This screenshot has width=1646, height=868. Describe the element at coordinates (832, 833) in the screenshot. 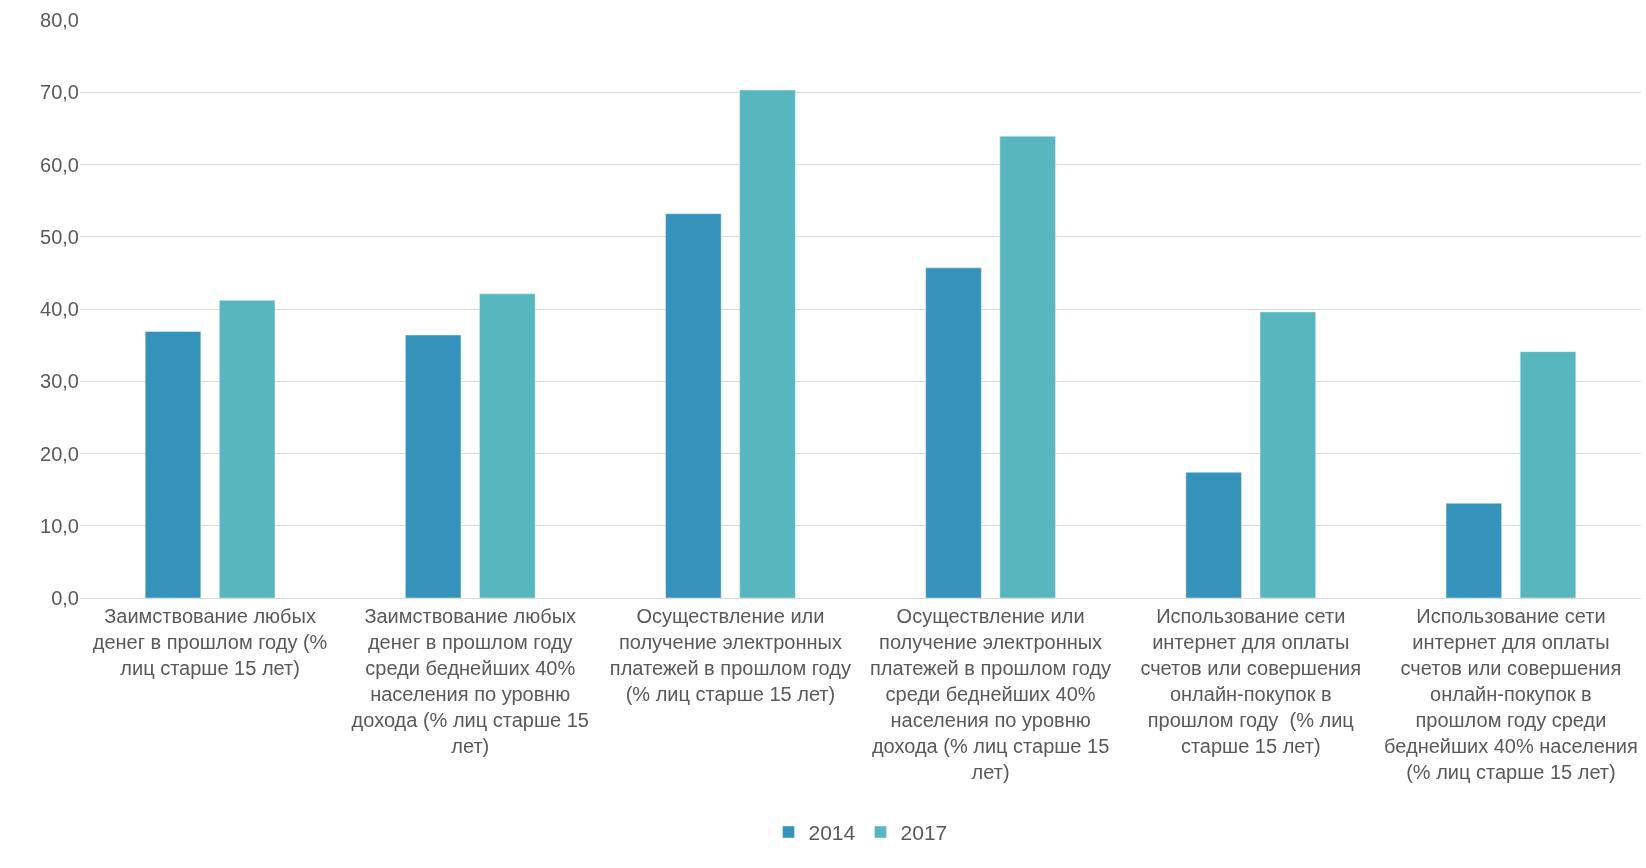

I see `legend-label: 2014` at that location.